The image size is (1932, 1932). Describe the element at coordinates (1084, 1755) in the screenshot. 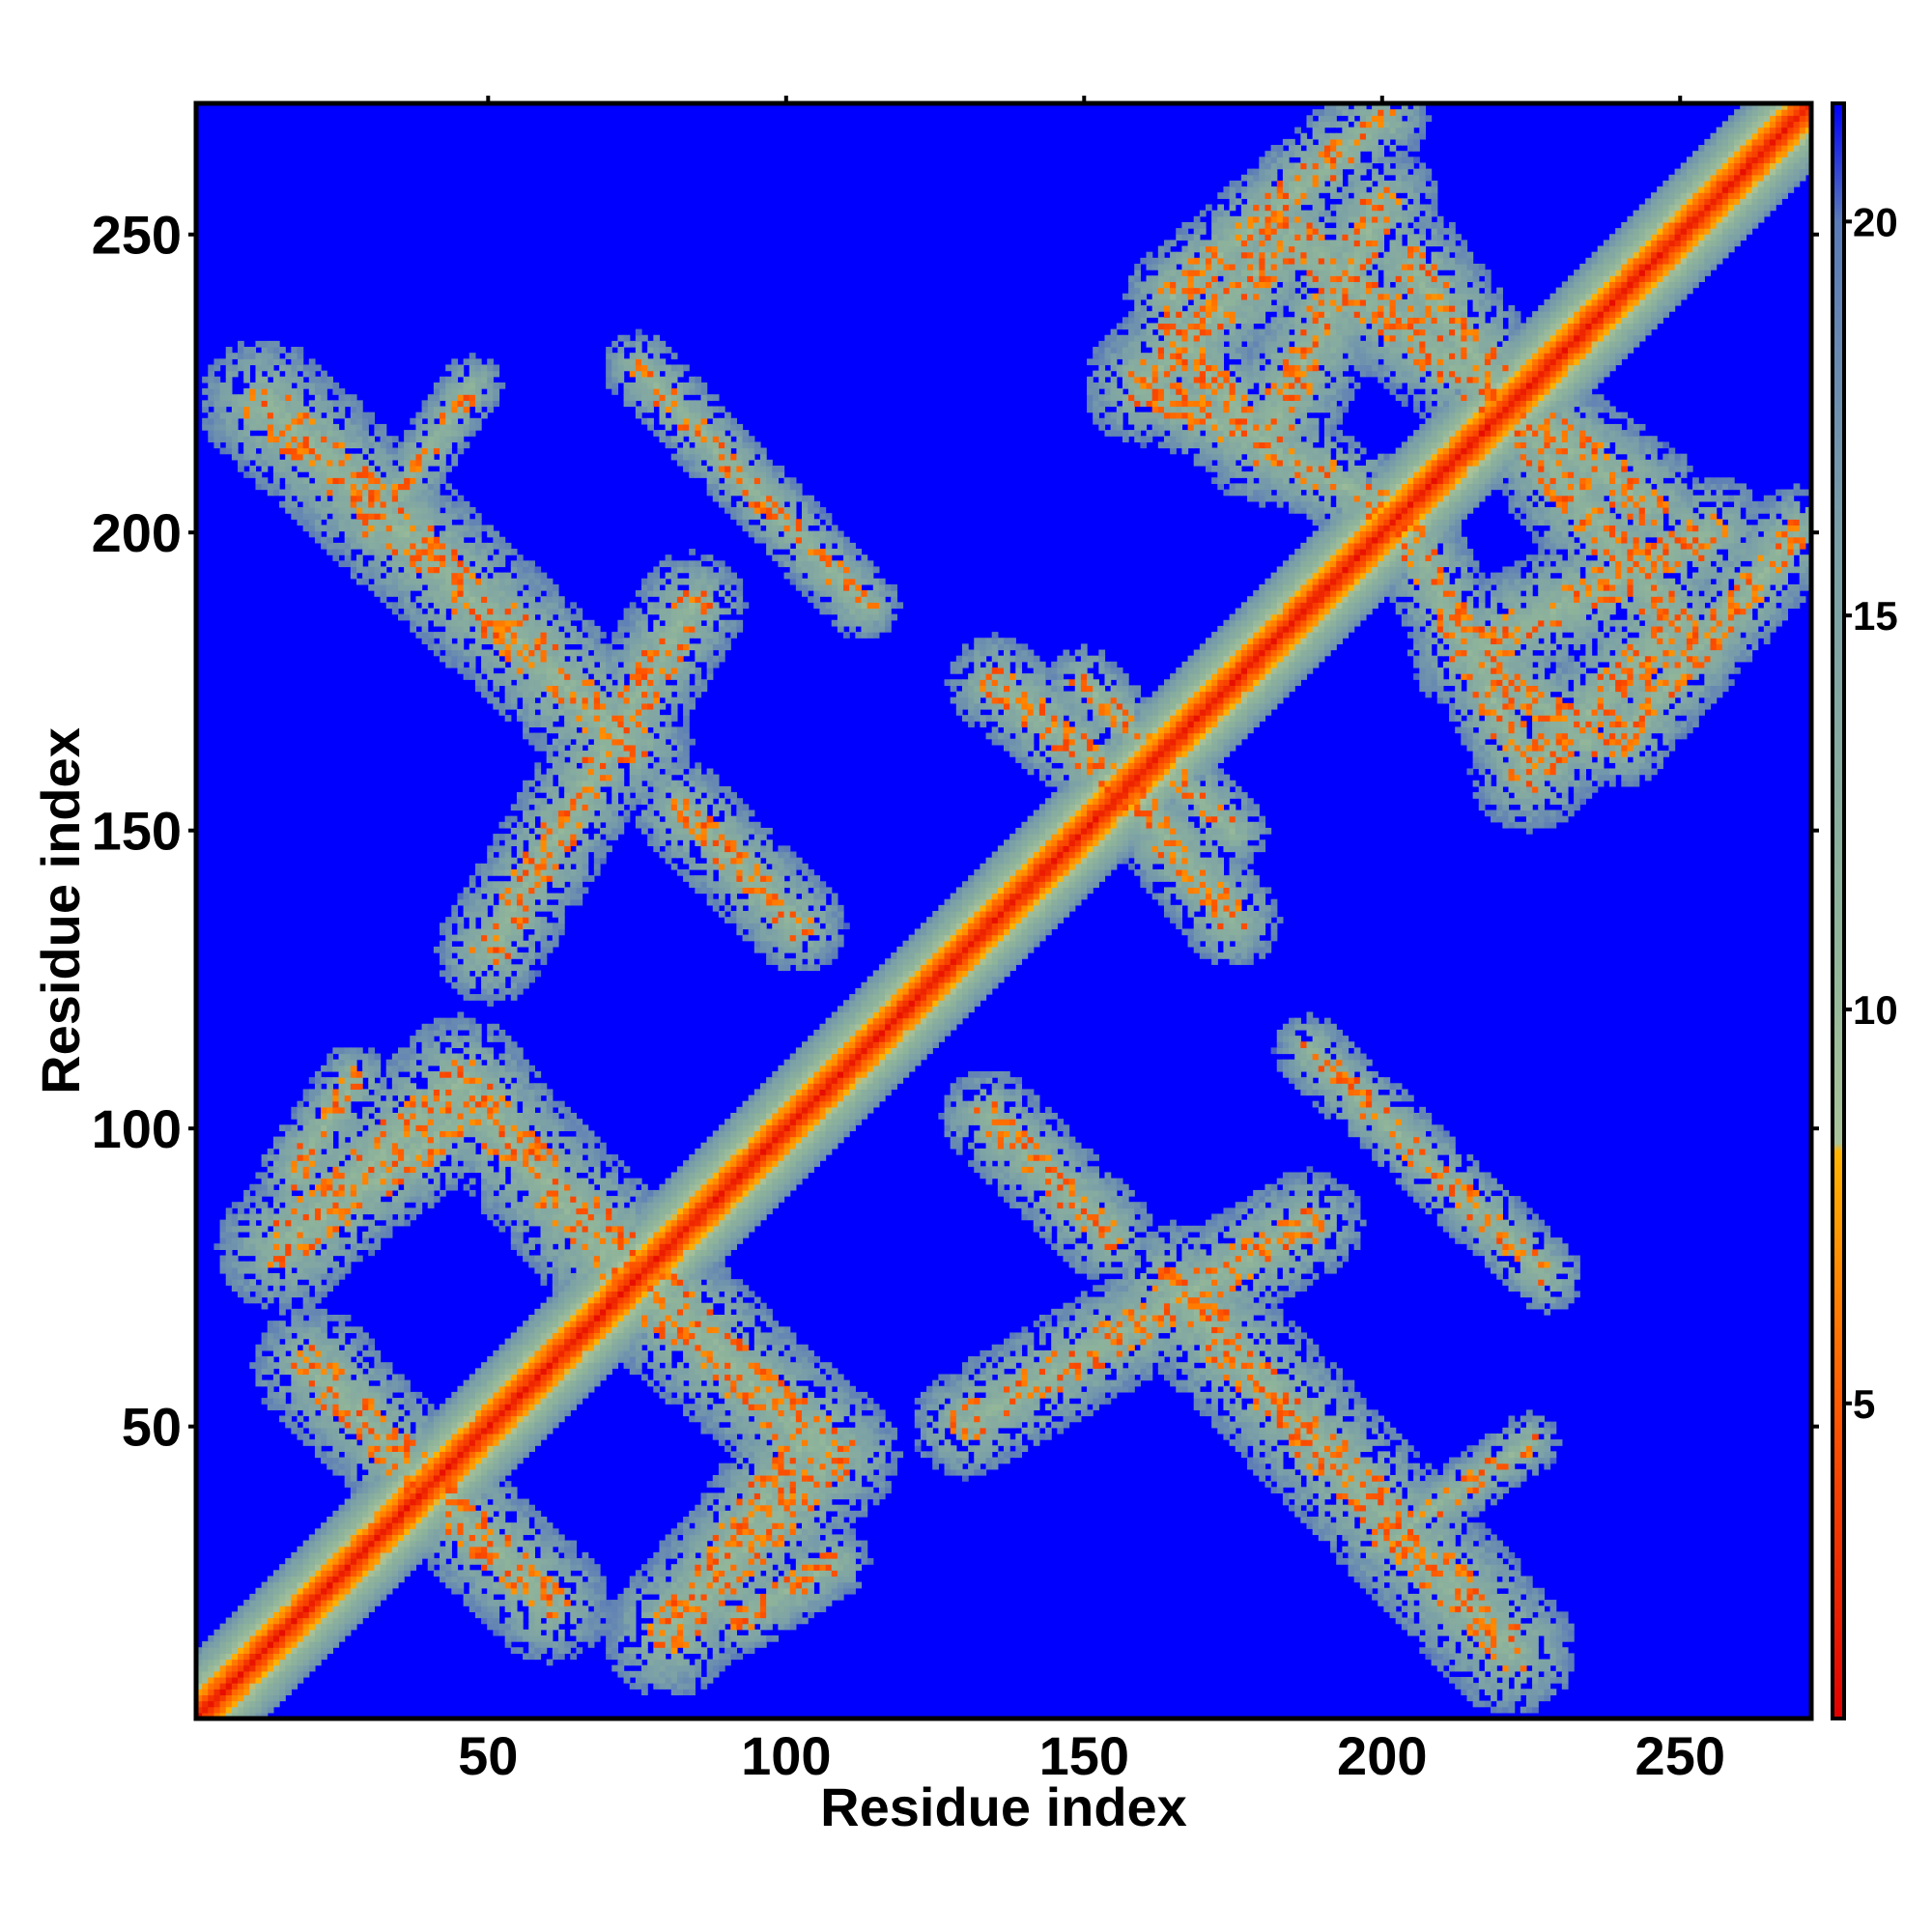

I see `x-tick-label: 150` at that location.